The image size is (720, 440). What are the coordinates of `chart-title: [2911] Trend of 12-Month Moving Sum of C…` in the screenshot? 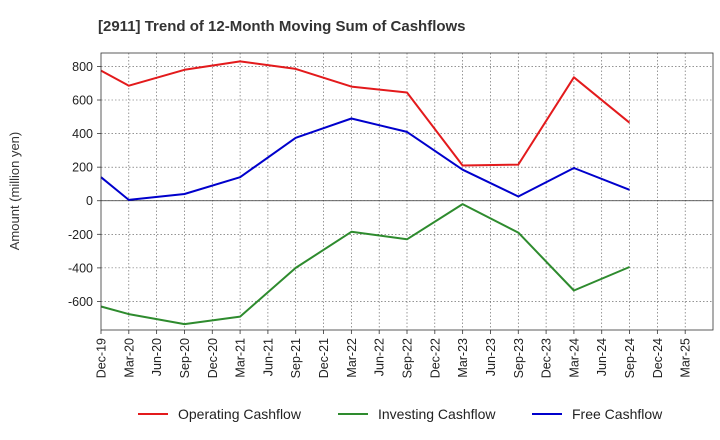 It's located at (282, 26).